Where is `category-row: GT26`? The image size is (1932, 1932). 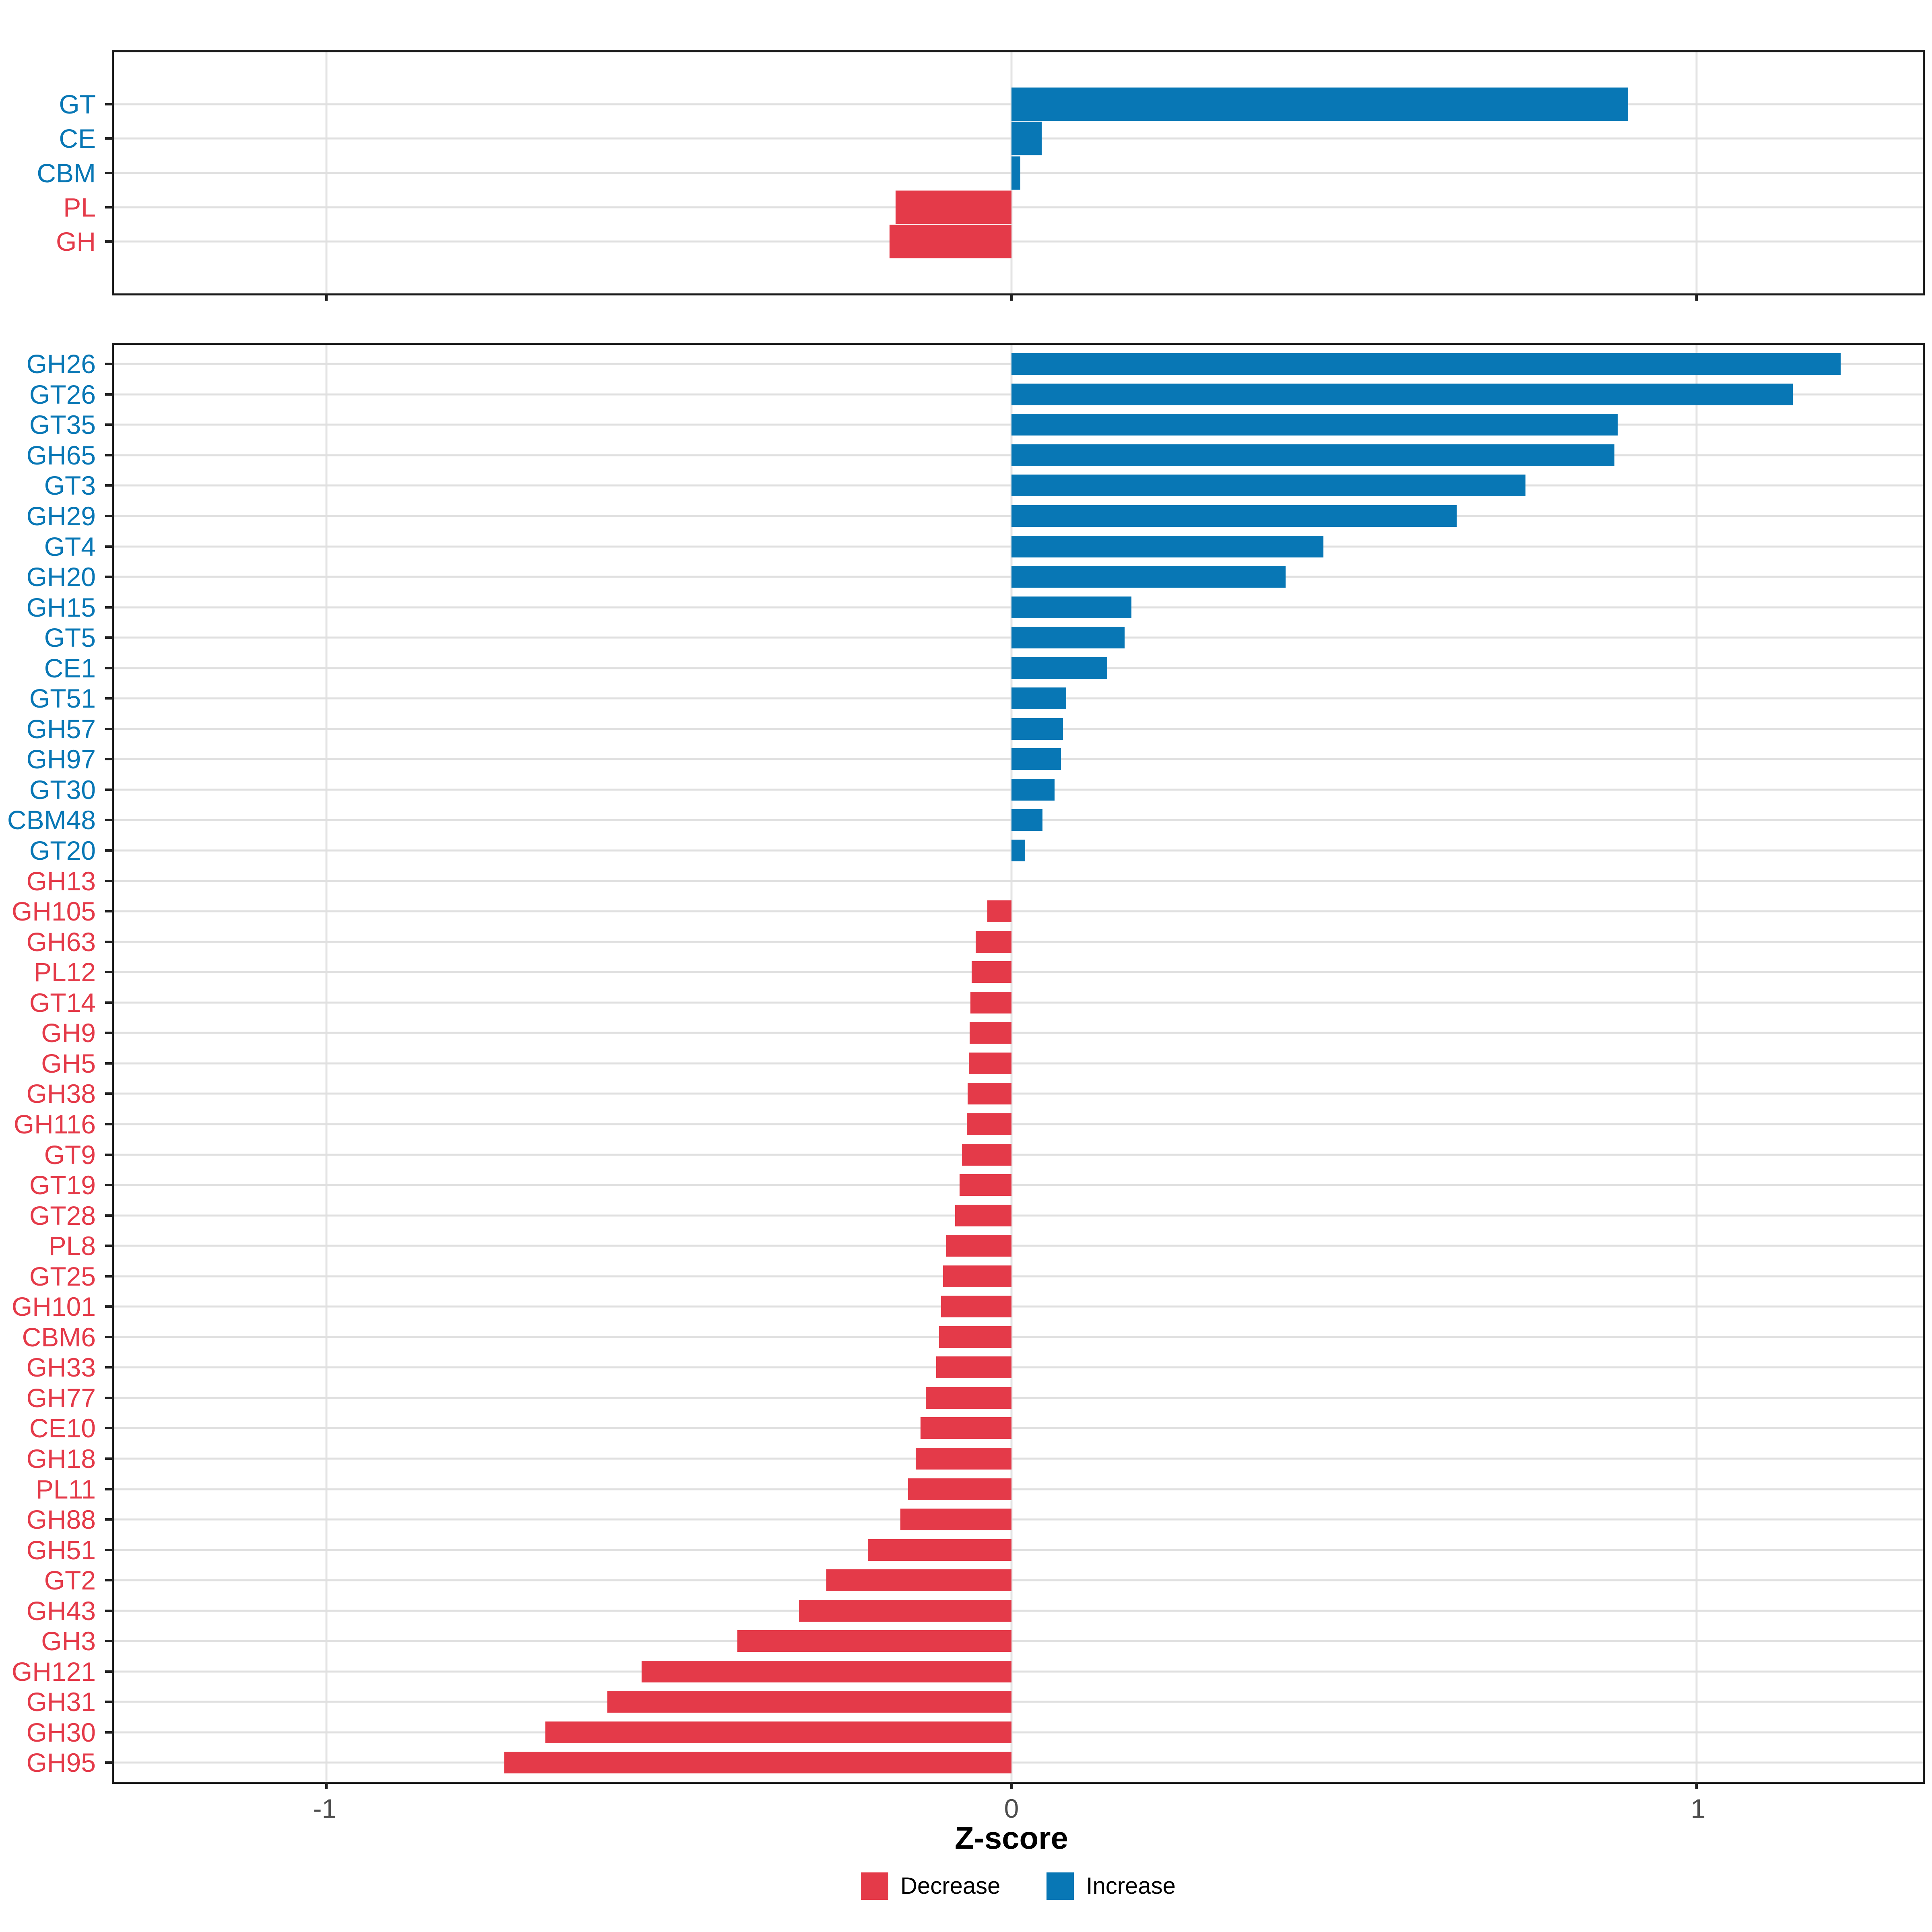
category-row: GT26 is located at coordinates (976, 394).